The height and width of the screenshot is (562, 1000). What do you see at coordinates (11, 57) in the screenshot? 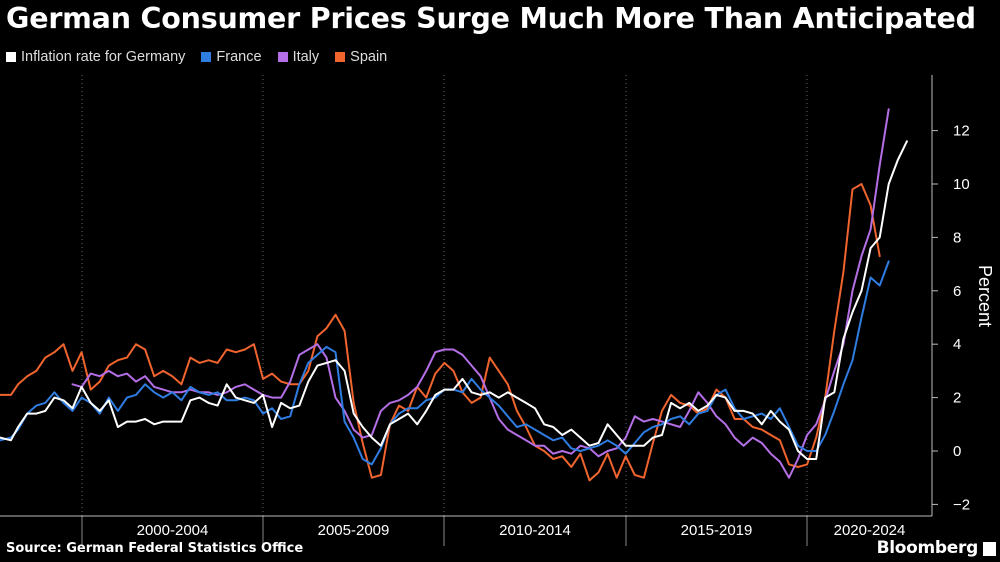
I see `legend-swatch-germany` at bounding box center [11, 57].